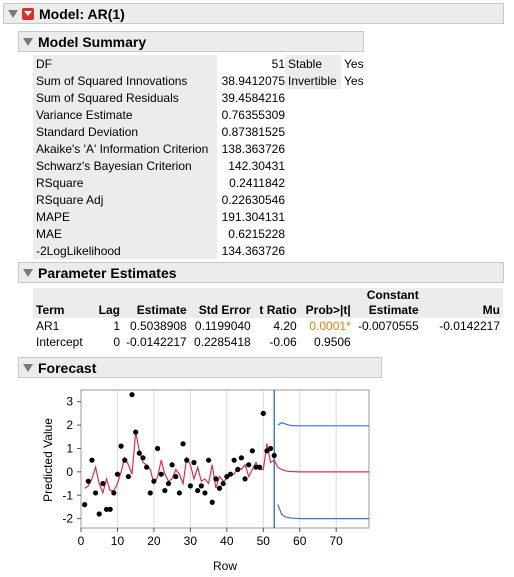  What do you see at coordinates (107, 272) in the screenshot?
I see `parameter-estimates-title: Parameter Estimates` at bounding box center [107, 272].